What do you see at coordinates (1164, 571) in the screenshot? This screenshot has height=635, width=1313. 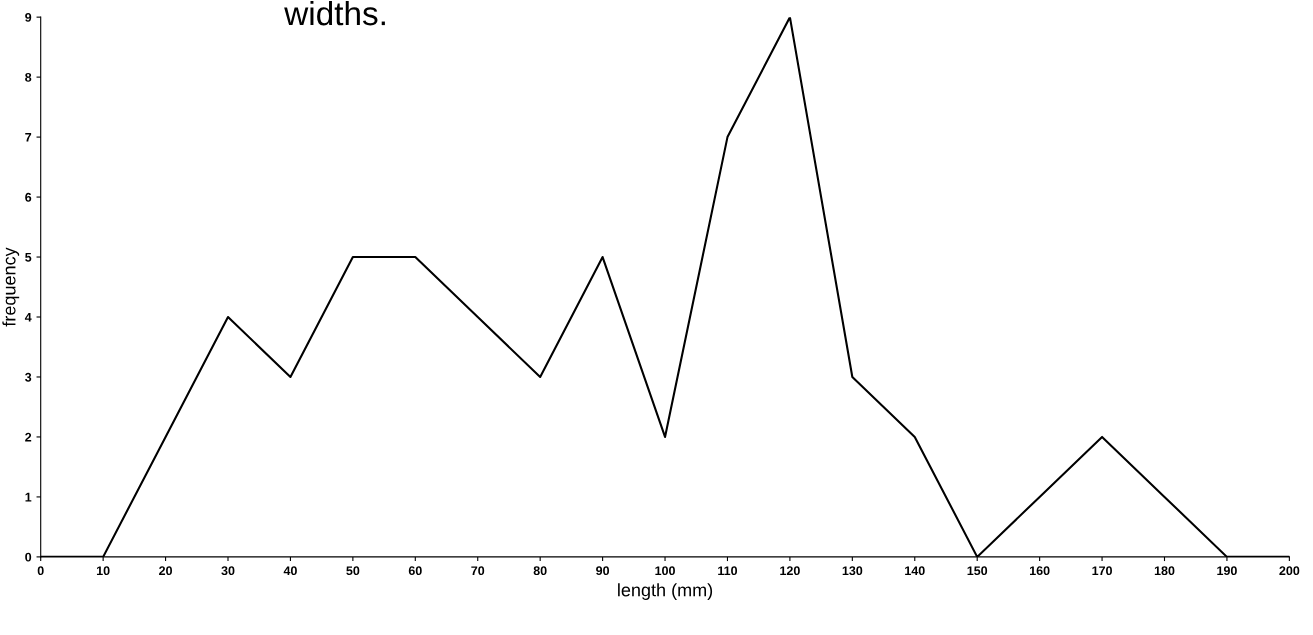 I see `x-tick-label: 180` at bounding box center [1164, 571].